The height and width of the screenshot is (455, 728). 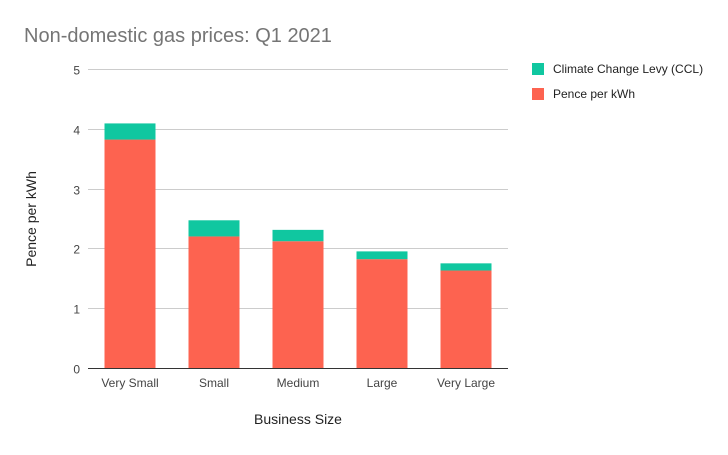 I want to click on x-axis-ticks: Very Small Small Medium Large Very Large, so click(x=298, y=383).